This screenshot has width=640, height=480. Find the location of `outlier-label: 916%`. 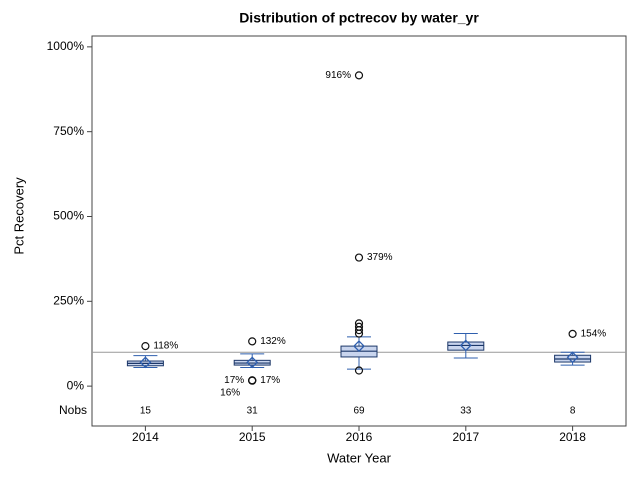

outlier-label: 916% is located at coordinates (338, 75).